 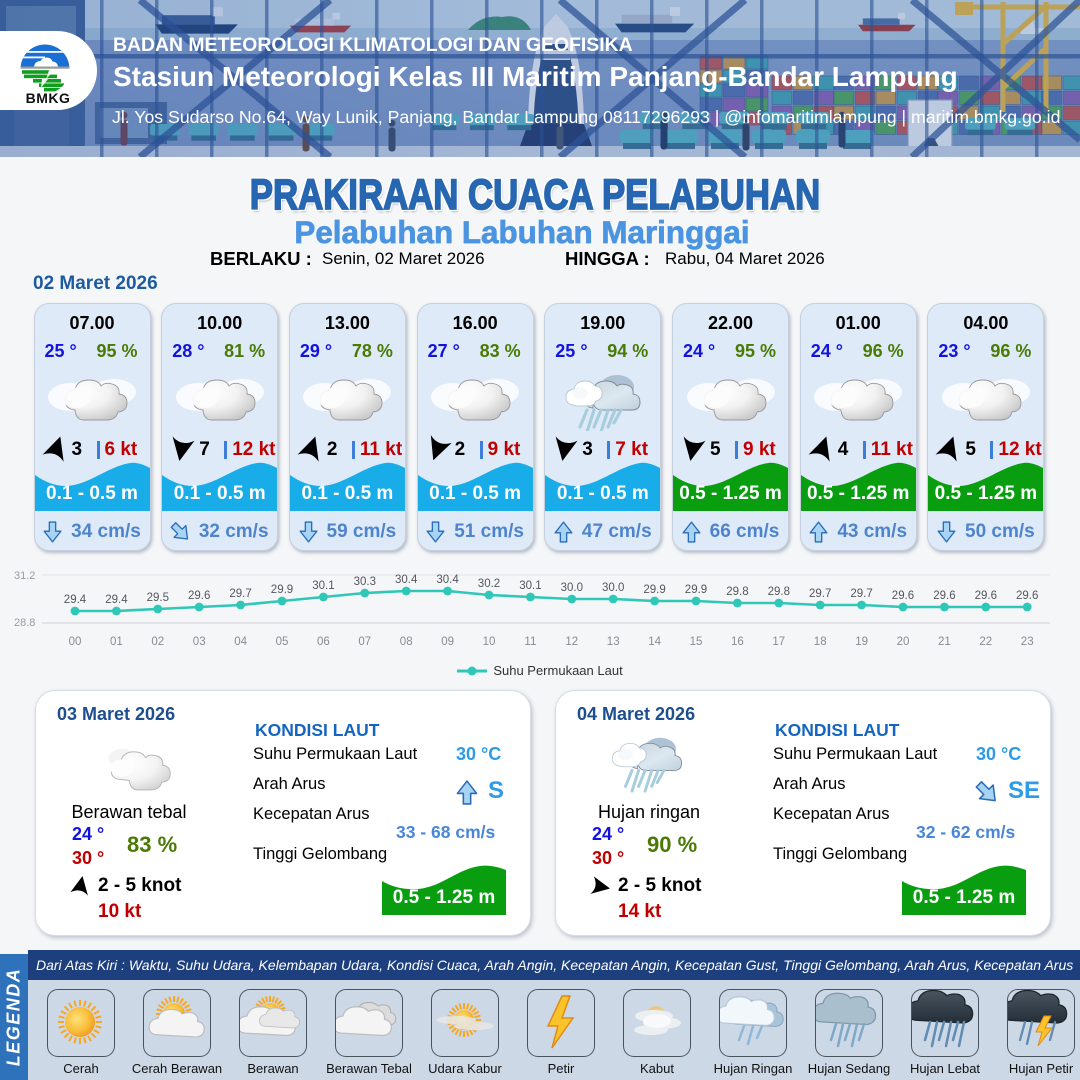 What do you see at coordinates (240, 642) in the screenshot?
I see `svg-text: 04` at bounding box center [240, 642].